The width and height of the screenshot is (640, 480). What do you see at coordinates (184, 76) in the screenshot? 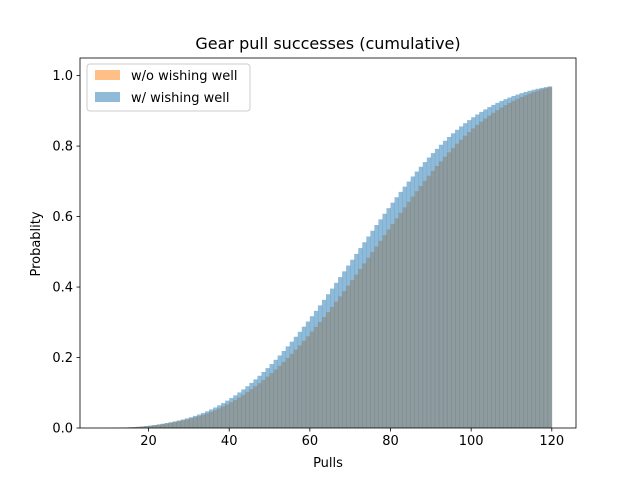
I see `legend-label-0: w/o wishing well` at bounding box center [184, 76].